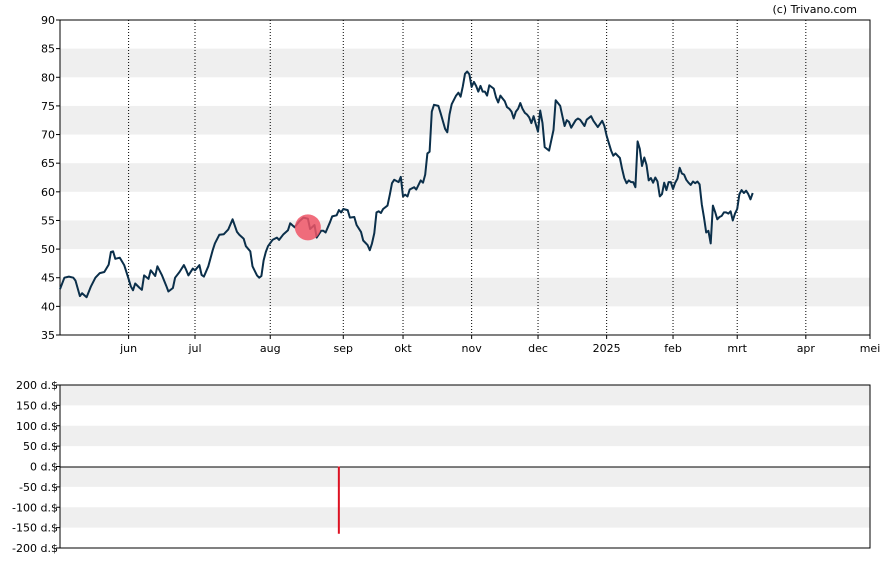  Describe the element at coordinates (48, 135) in the screenshot. I see `price-y-tick-label: 70` at that location.